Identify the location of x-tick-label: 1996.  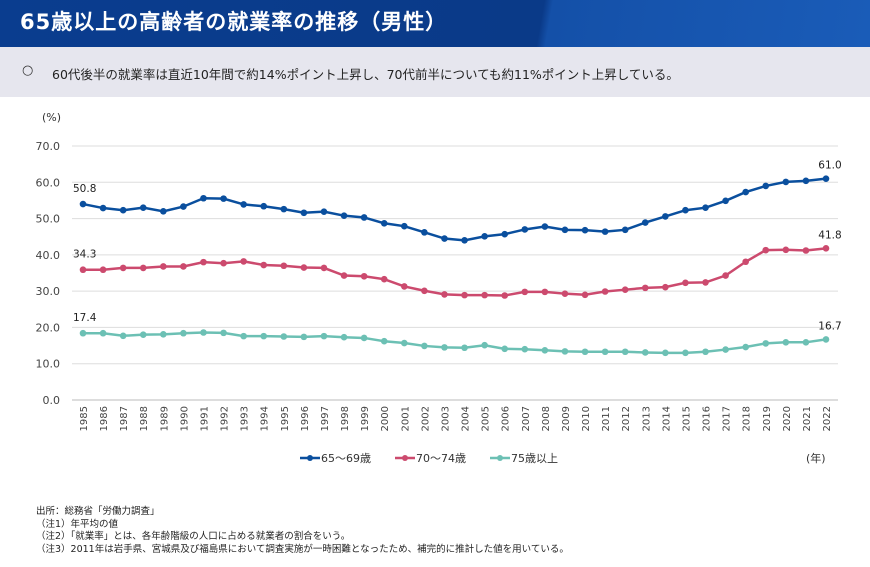
(305, 418).